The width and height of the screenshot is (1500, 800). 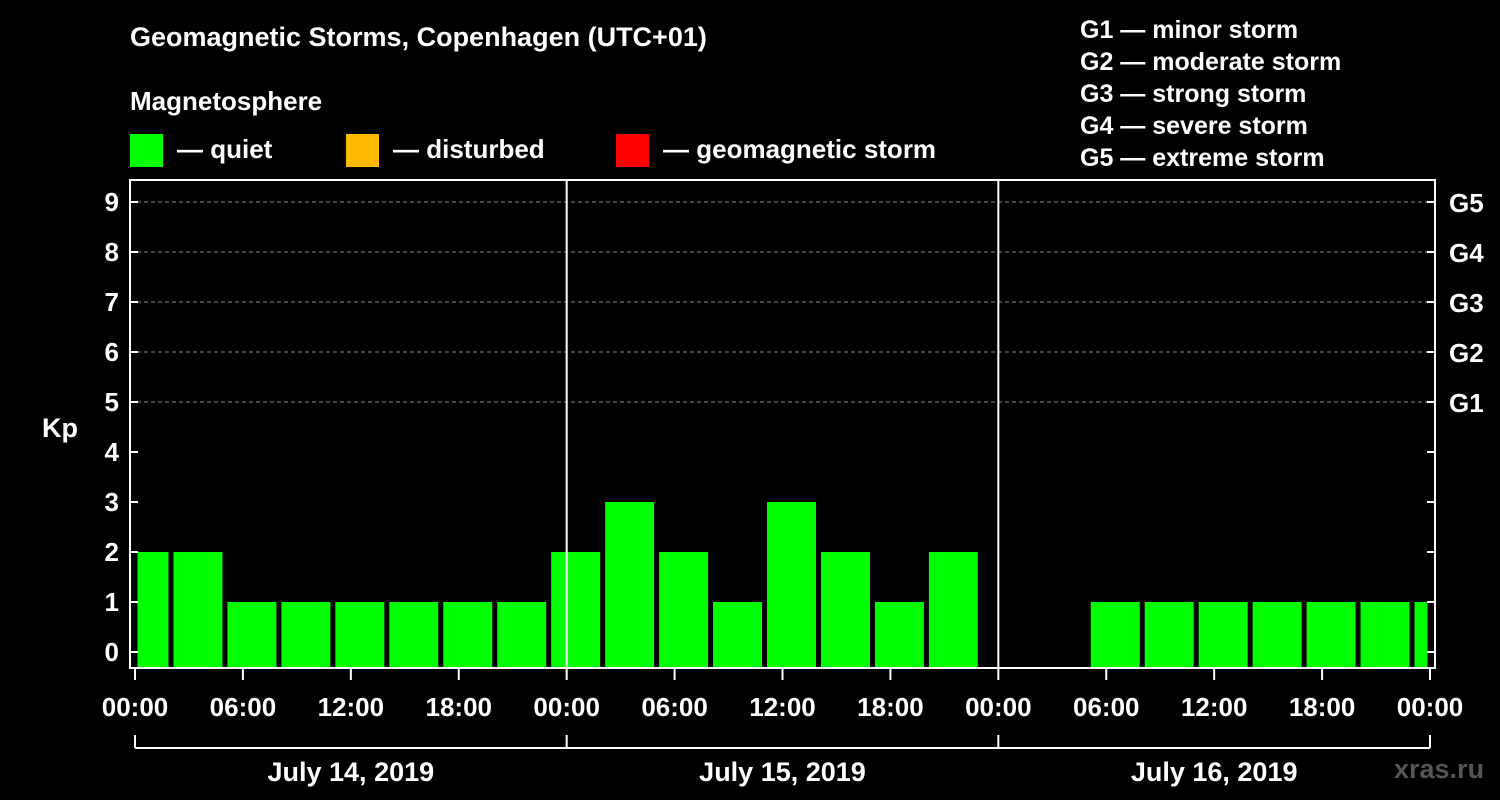 I want to click on legend-swatch-storm, so click(x=632, y=150).